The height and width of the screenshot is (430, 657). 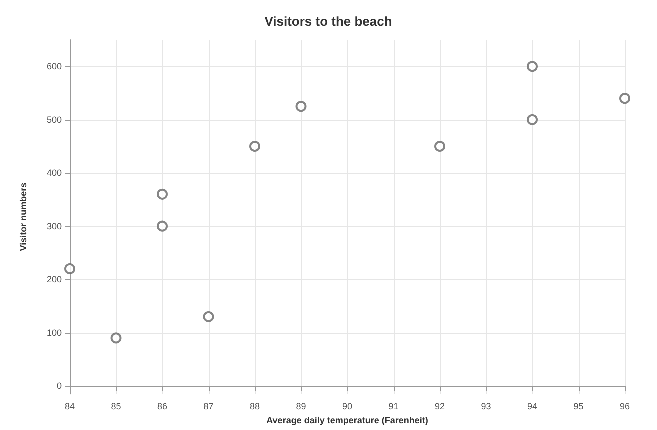 What do you see at coordinates (347, 421) in the screenshot?
I see `x-axis-title: Average daily temperature (Farenheit)` at bounding box center [347, 421].